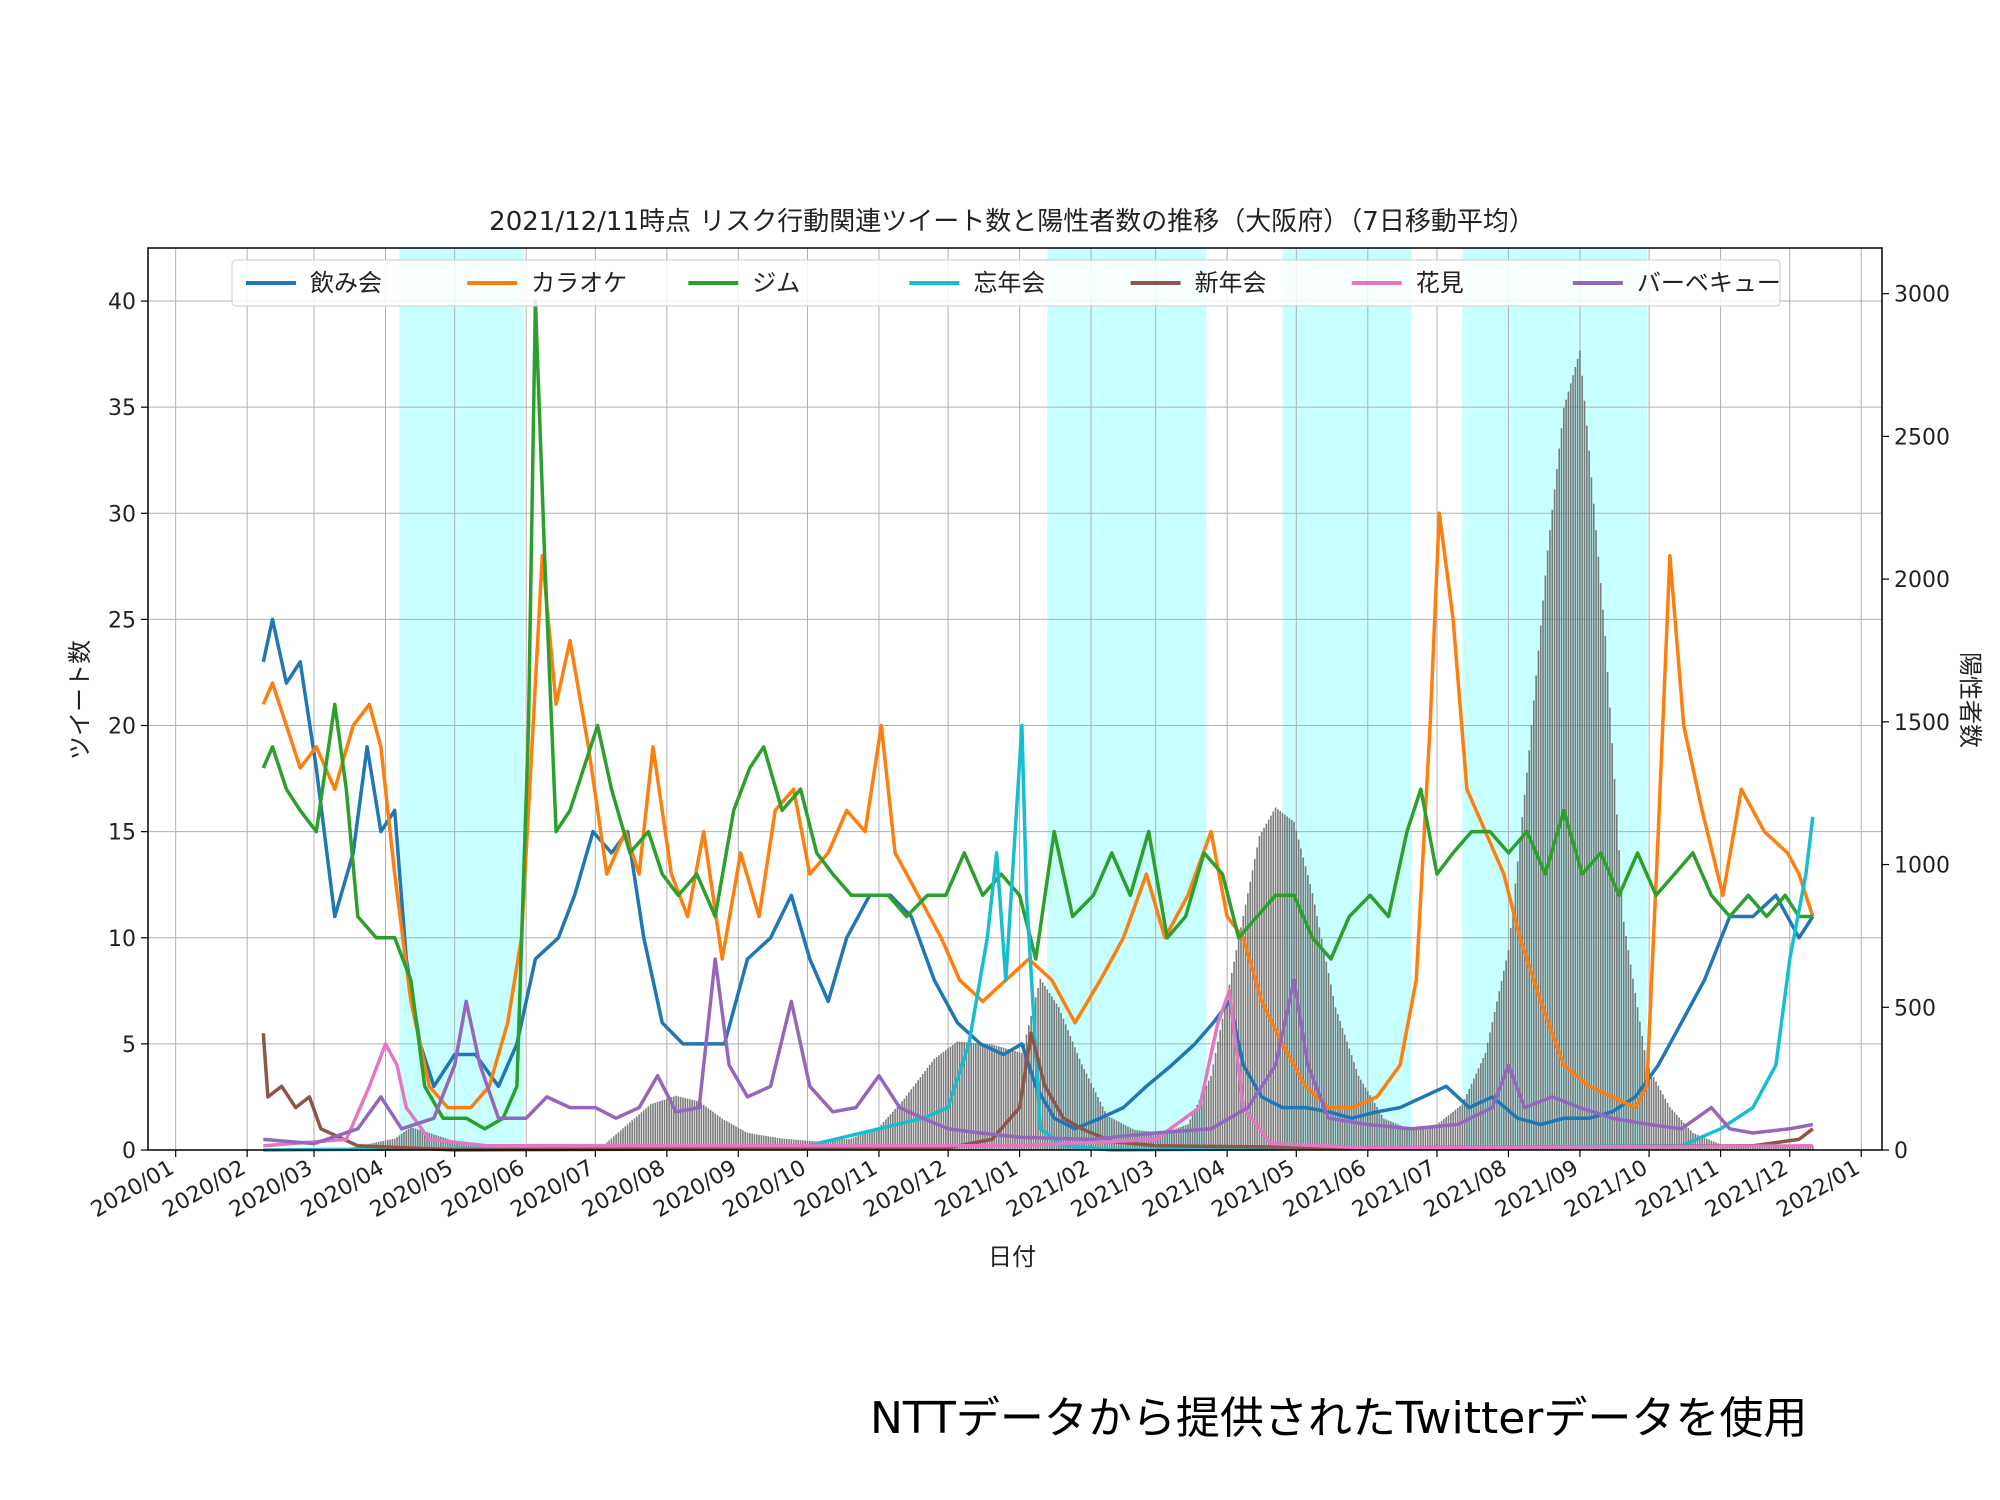  What do you see at coordinates (1339, 1418) in the screenshot?
I see `data-credit: NTTデータから提供されたTwitterデータを使用` at bounding box center [1339, 1418].